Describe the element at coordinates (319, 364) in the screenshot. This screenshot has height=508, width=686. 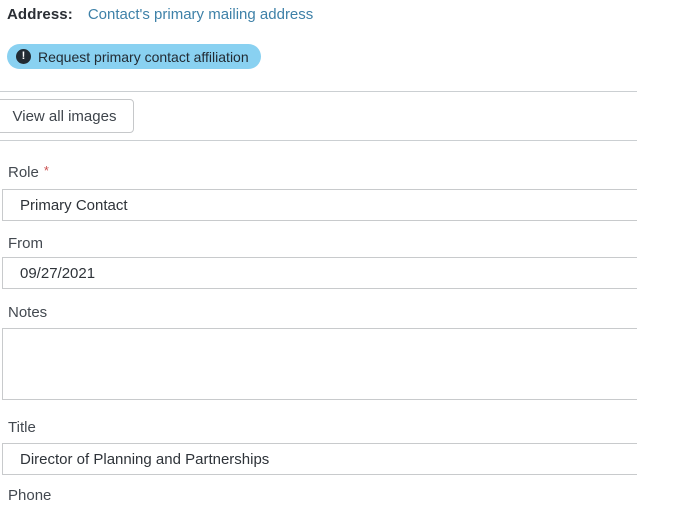
I see `notes-textarea` at that location.